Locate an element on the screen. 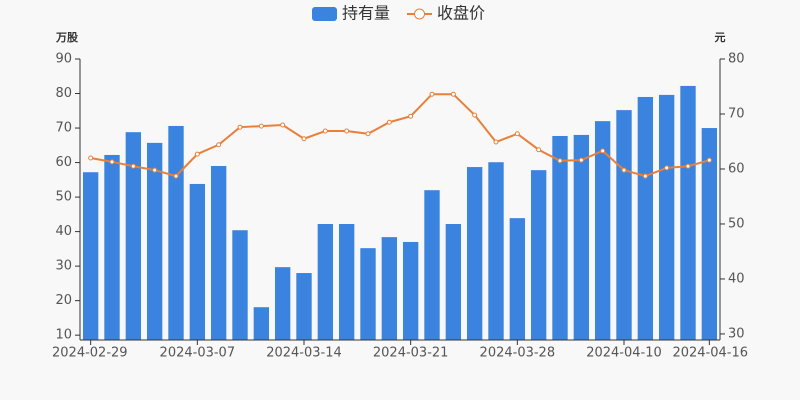 Image resolution: width=800 pixels, height=400 pixels. y2-tick-label: 50 is located at coordinates (736, 223).